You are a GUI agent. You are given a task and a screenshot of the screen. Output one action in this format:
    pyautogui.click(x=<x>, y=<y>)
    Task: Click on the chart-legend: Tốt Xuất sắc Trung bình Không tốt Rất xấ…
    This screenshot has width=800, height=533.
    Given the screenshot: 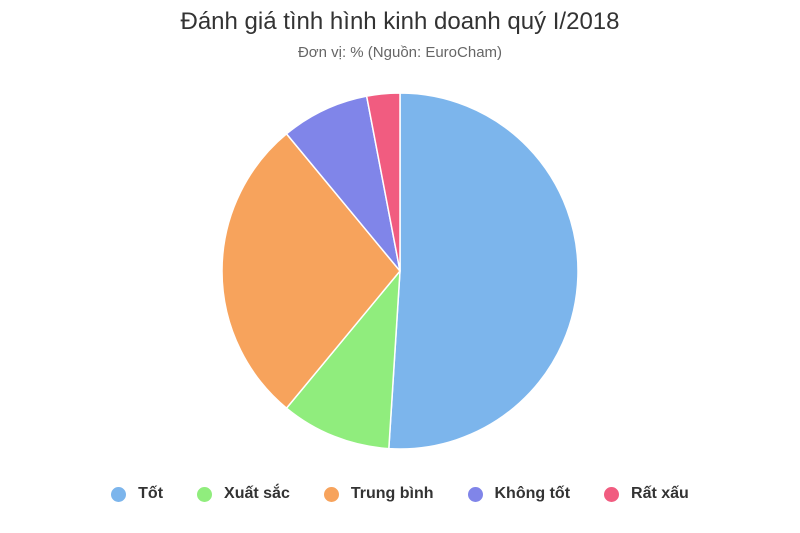 What is the action you would take?
    pyautogui.click(x=400, y=494)
    